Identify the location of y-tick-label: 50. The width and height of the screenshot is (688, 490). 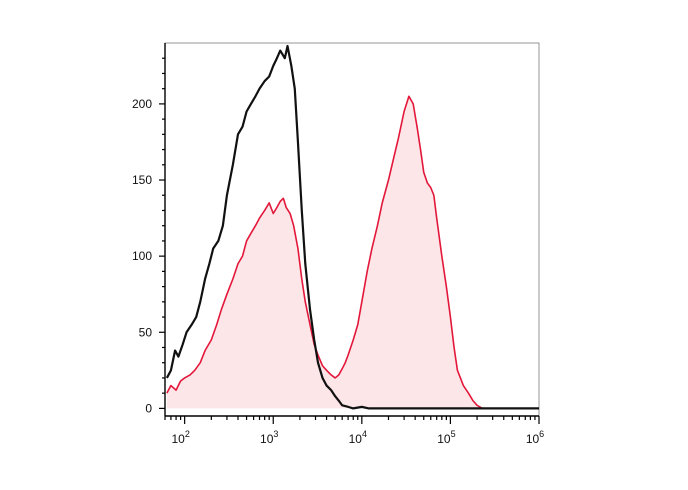
(146, 332).